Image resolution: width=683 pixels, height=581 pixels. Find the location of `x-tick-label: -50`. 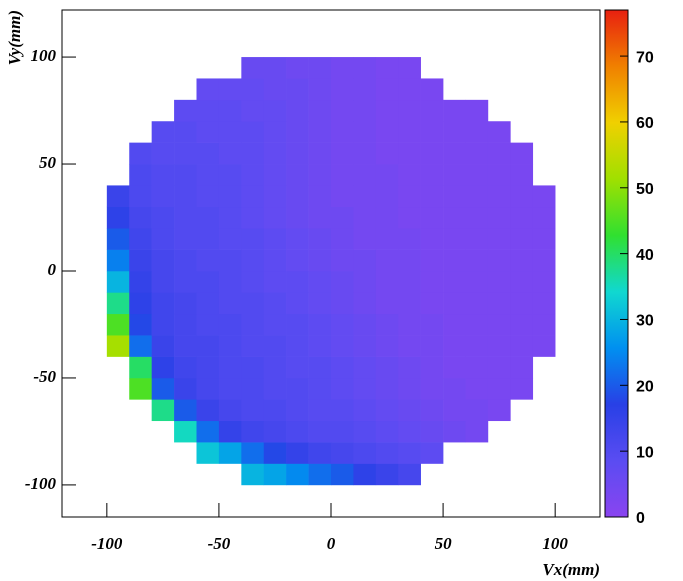

x-tick-label: -50 is located at coordinates (219, 543).